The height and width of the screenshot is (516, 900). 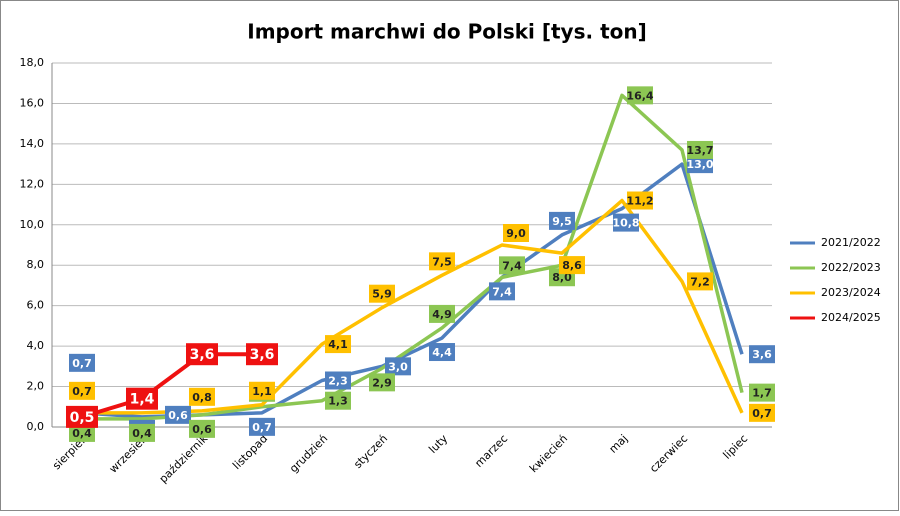 What do you see at coordinates (32, 102) in the screenshot?
I see `y-tick-label: 16,0` at bounding box center [32, 102].